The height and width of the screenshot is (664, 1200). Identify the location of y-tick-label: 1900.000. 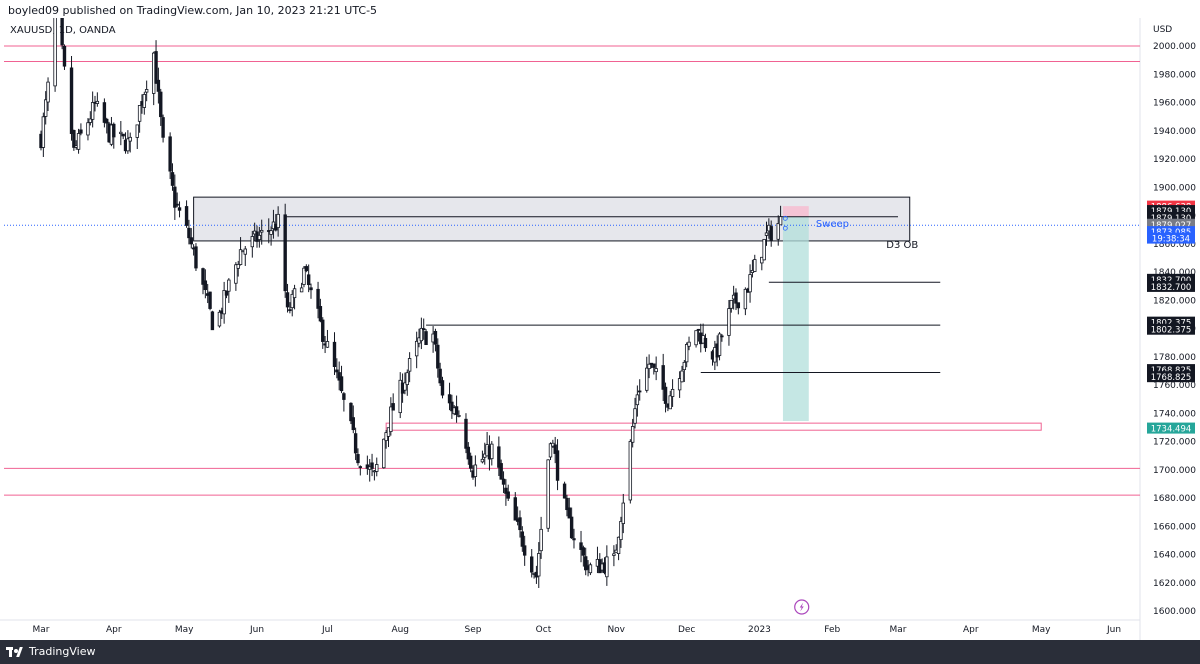
(1174, 188).